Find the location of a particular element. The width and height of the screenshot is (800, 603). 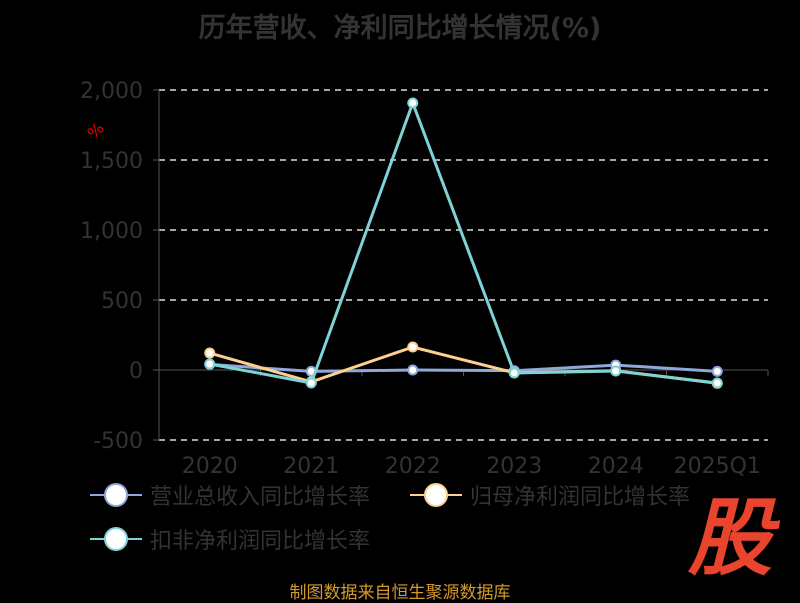

chart-title: 历年营收、净利同比增长情况(%) is located at coordinates (400, 28).